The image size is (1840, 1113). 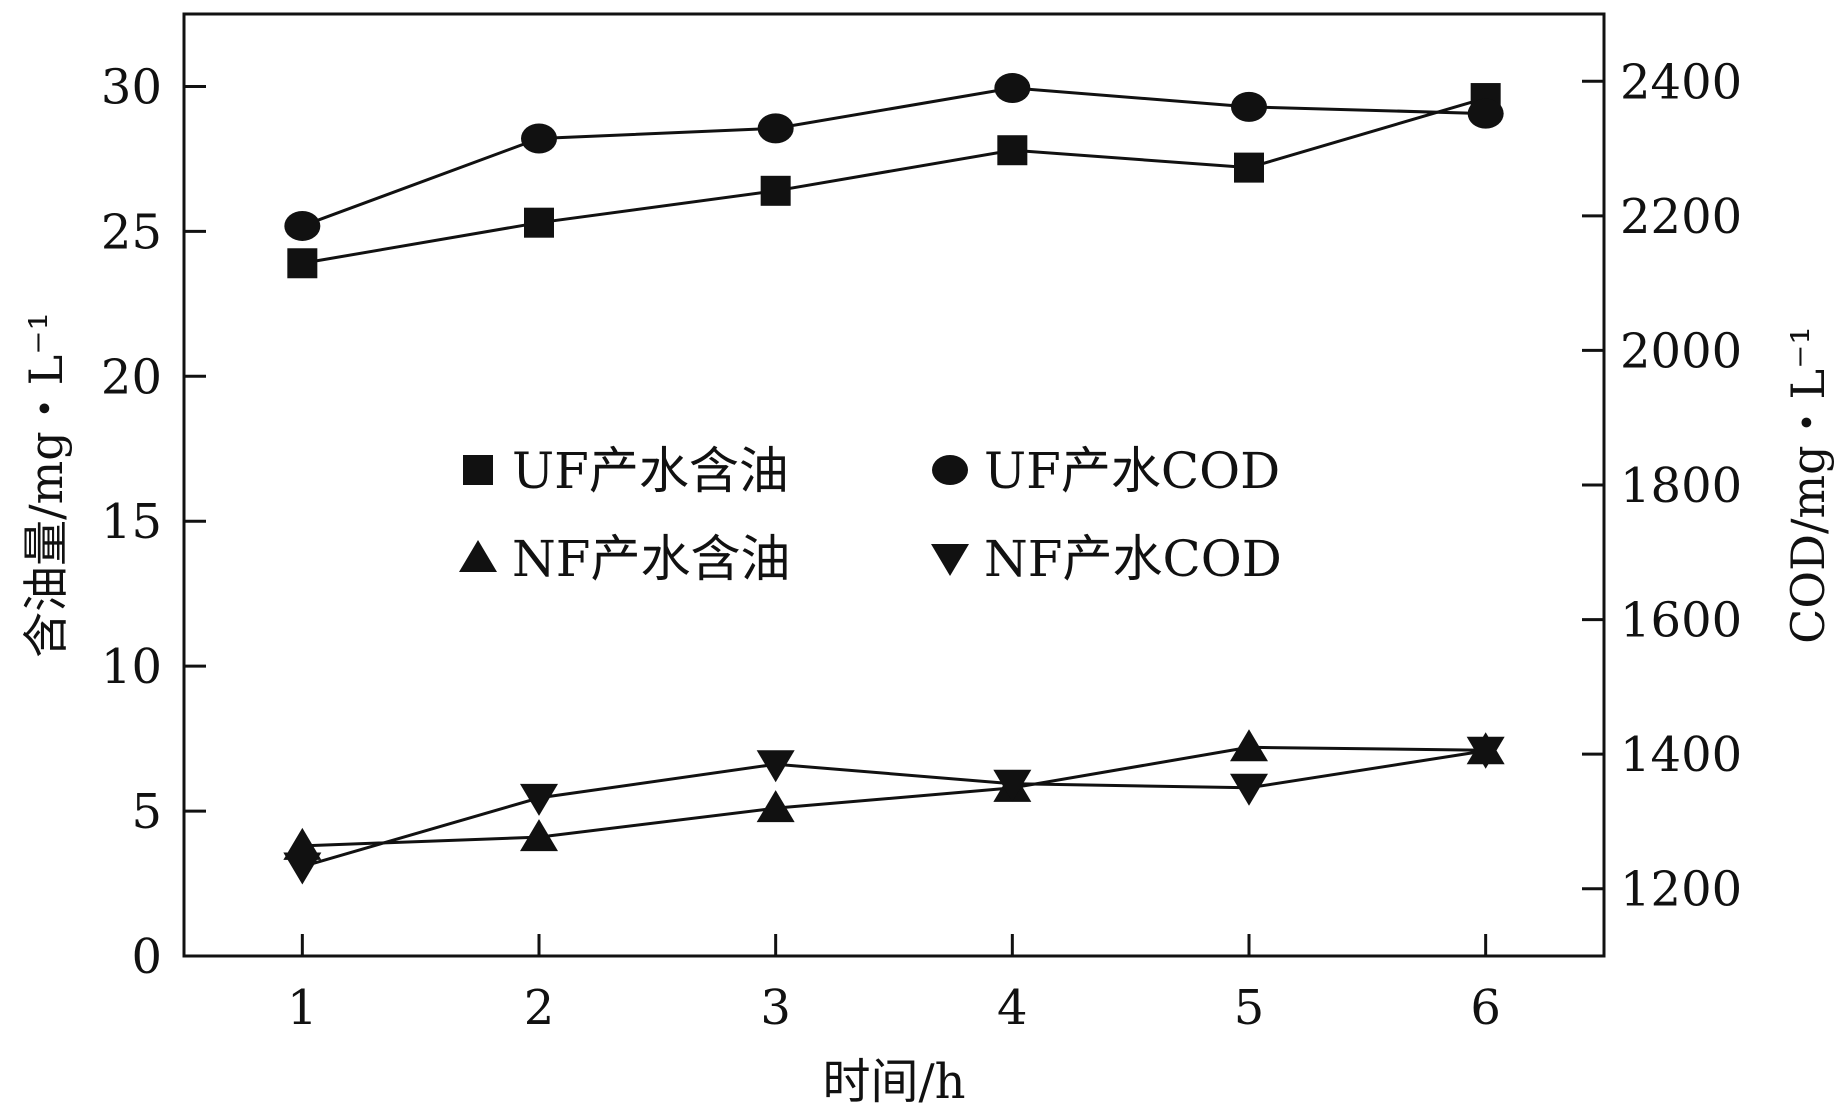 What do you see at coordinates (131, 377) in the screenshot?
I see `y-left-tick-label: 20` at bounding box center [131, 377].